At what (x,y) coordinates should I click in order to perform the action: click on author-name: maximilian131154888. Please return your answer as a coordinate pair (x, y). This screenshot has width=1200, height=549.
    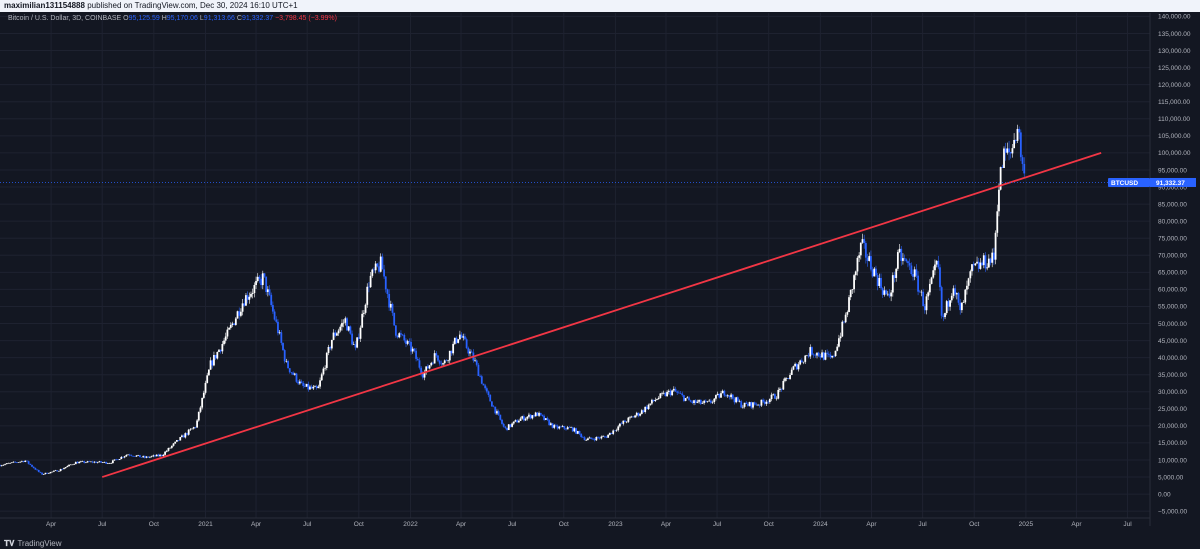
    Looking at the image, I should click on (44, 5).